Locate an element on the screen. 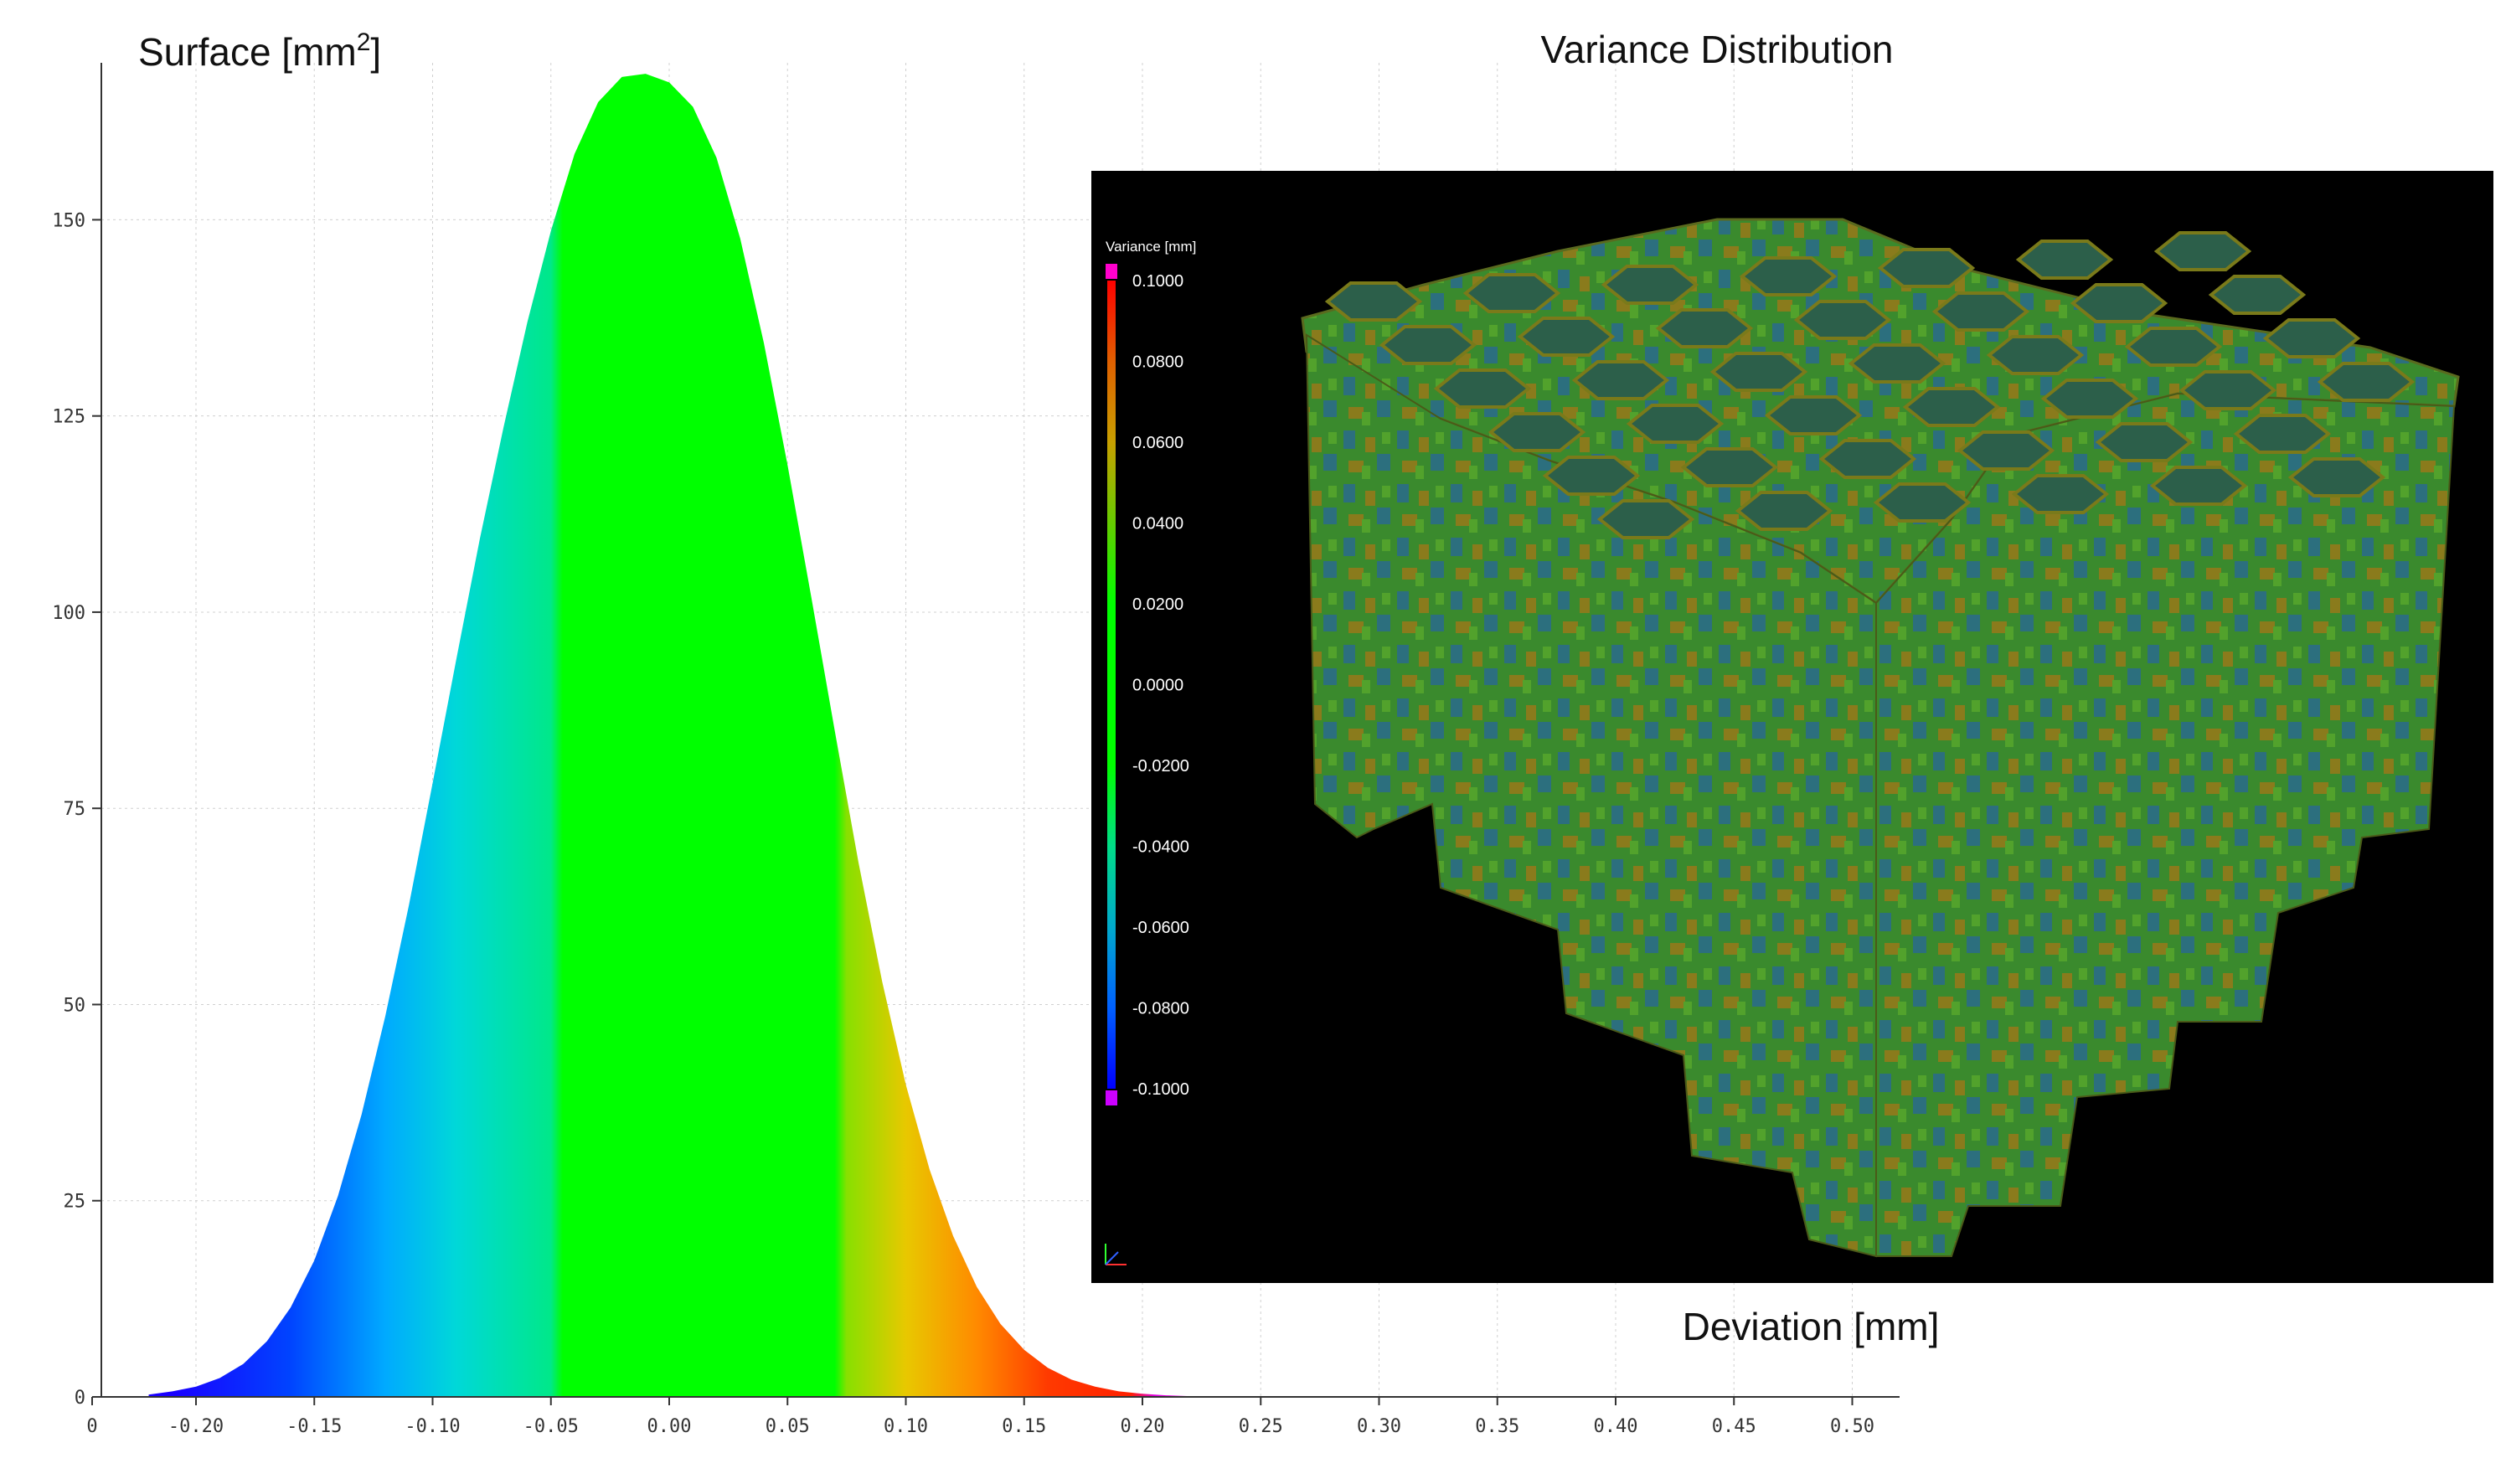  x-tick-label: 0.30 is located at coordinates (1379, 1426).